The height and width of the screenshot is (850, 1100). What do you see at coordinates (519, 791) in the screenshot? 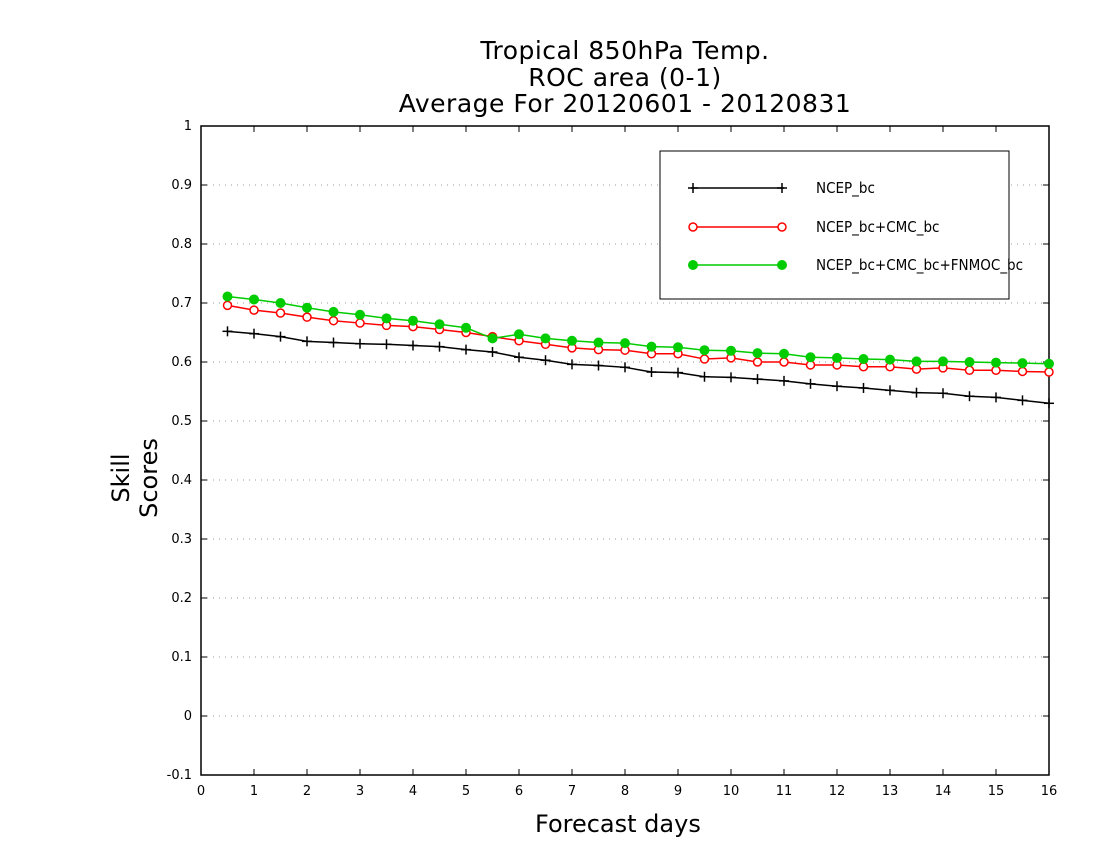
I see `x-tick-label-6: 6` at bounding box center [519, 791].